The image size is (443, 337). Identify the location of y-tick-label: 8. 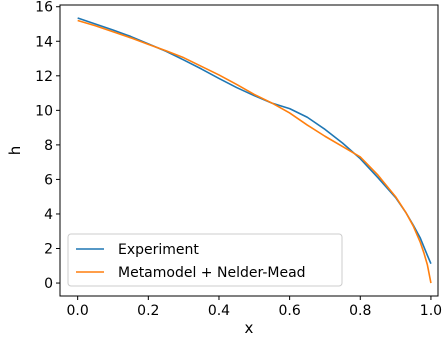
(48, 146).